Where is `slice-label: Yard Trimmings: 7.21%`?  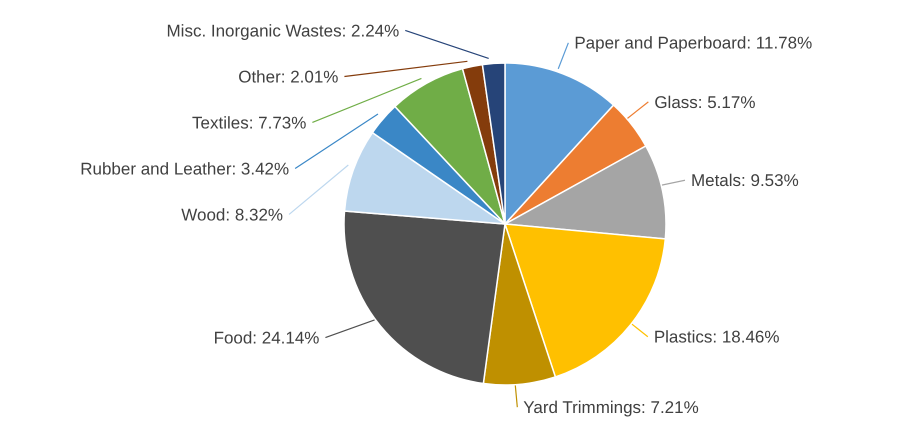
slice-label: Yard Trimmings: 7.21% is located at coordinates (611, 408).